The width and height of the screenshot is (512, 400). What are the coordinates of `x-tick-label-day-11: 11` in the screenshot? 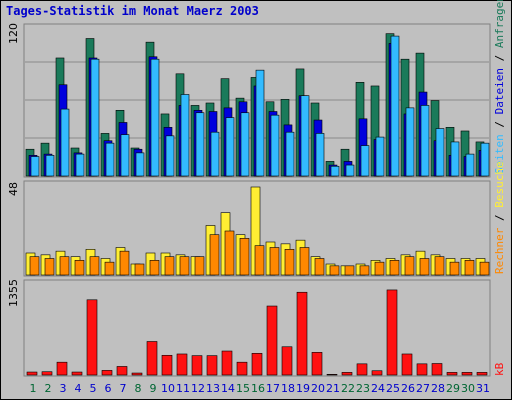 It's located at (183, 388).